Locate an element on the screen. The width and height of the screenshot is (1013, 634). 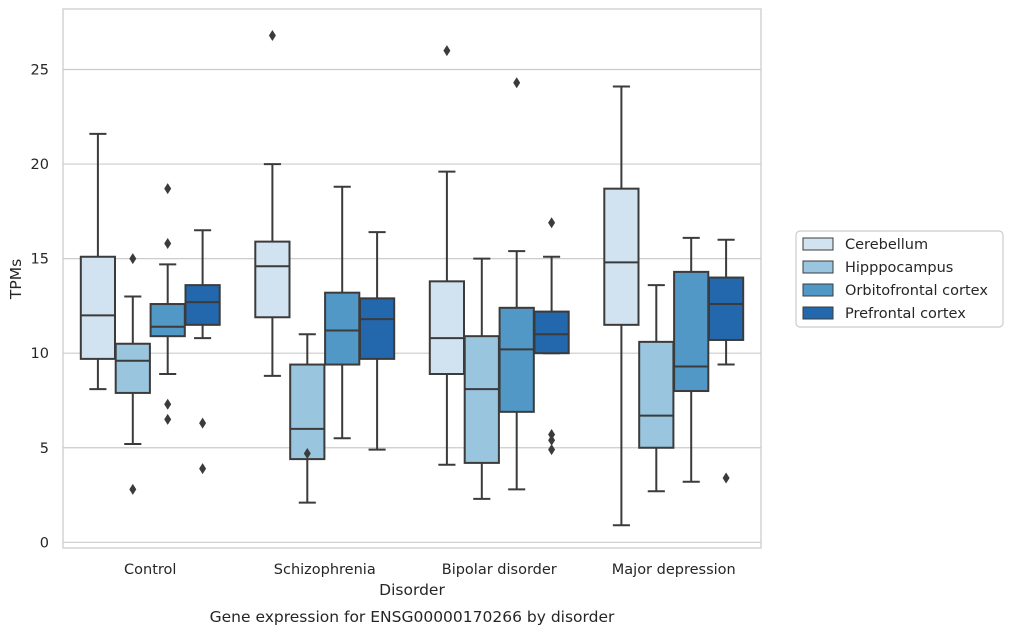
y-tick-label: 20 is located at coordinates (40, 165).